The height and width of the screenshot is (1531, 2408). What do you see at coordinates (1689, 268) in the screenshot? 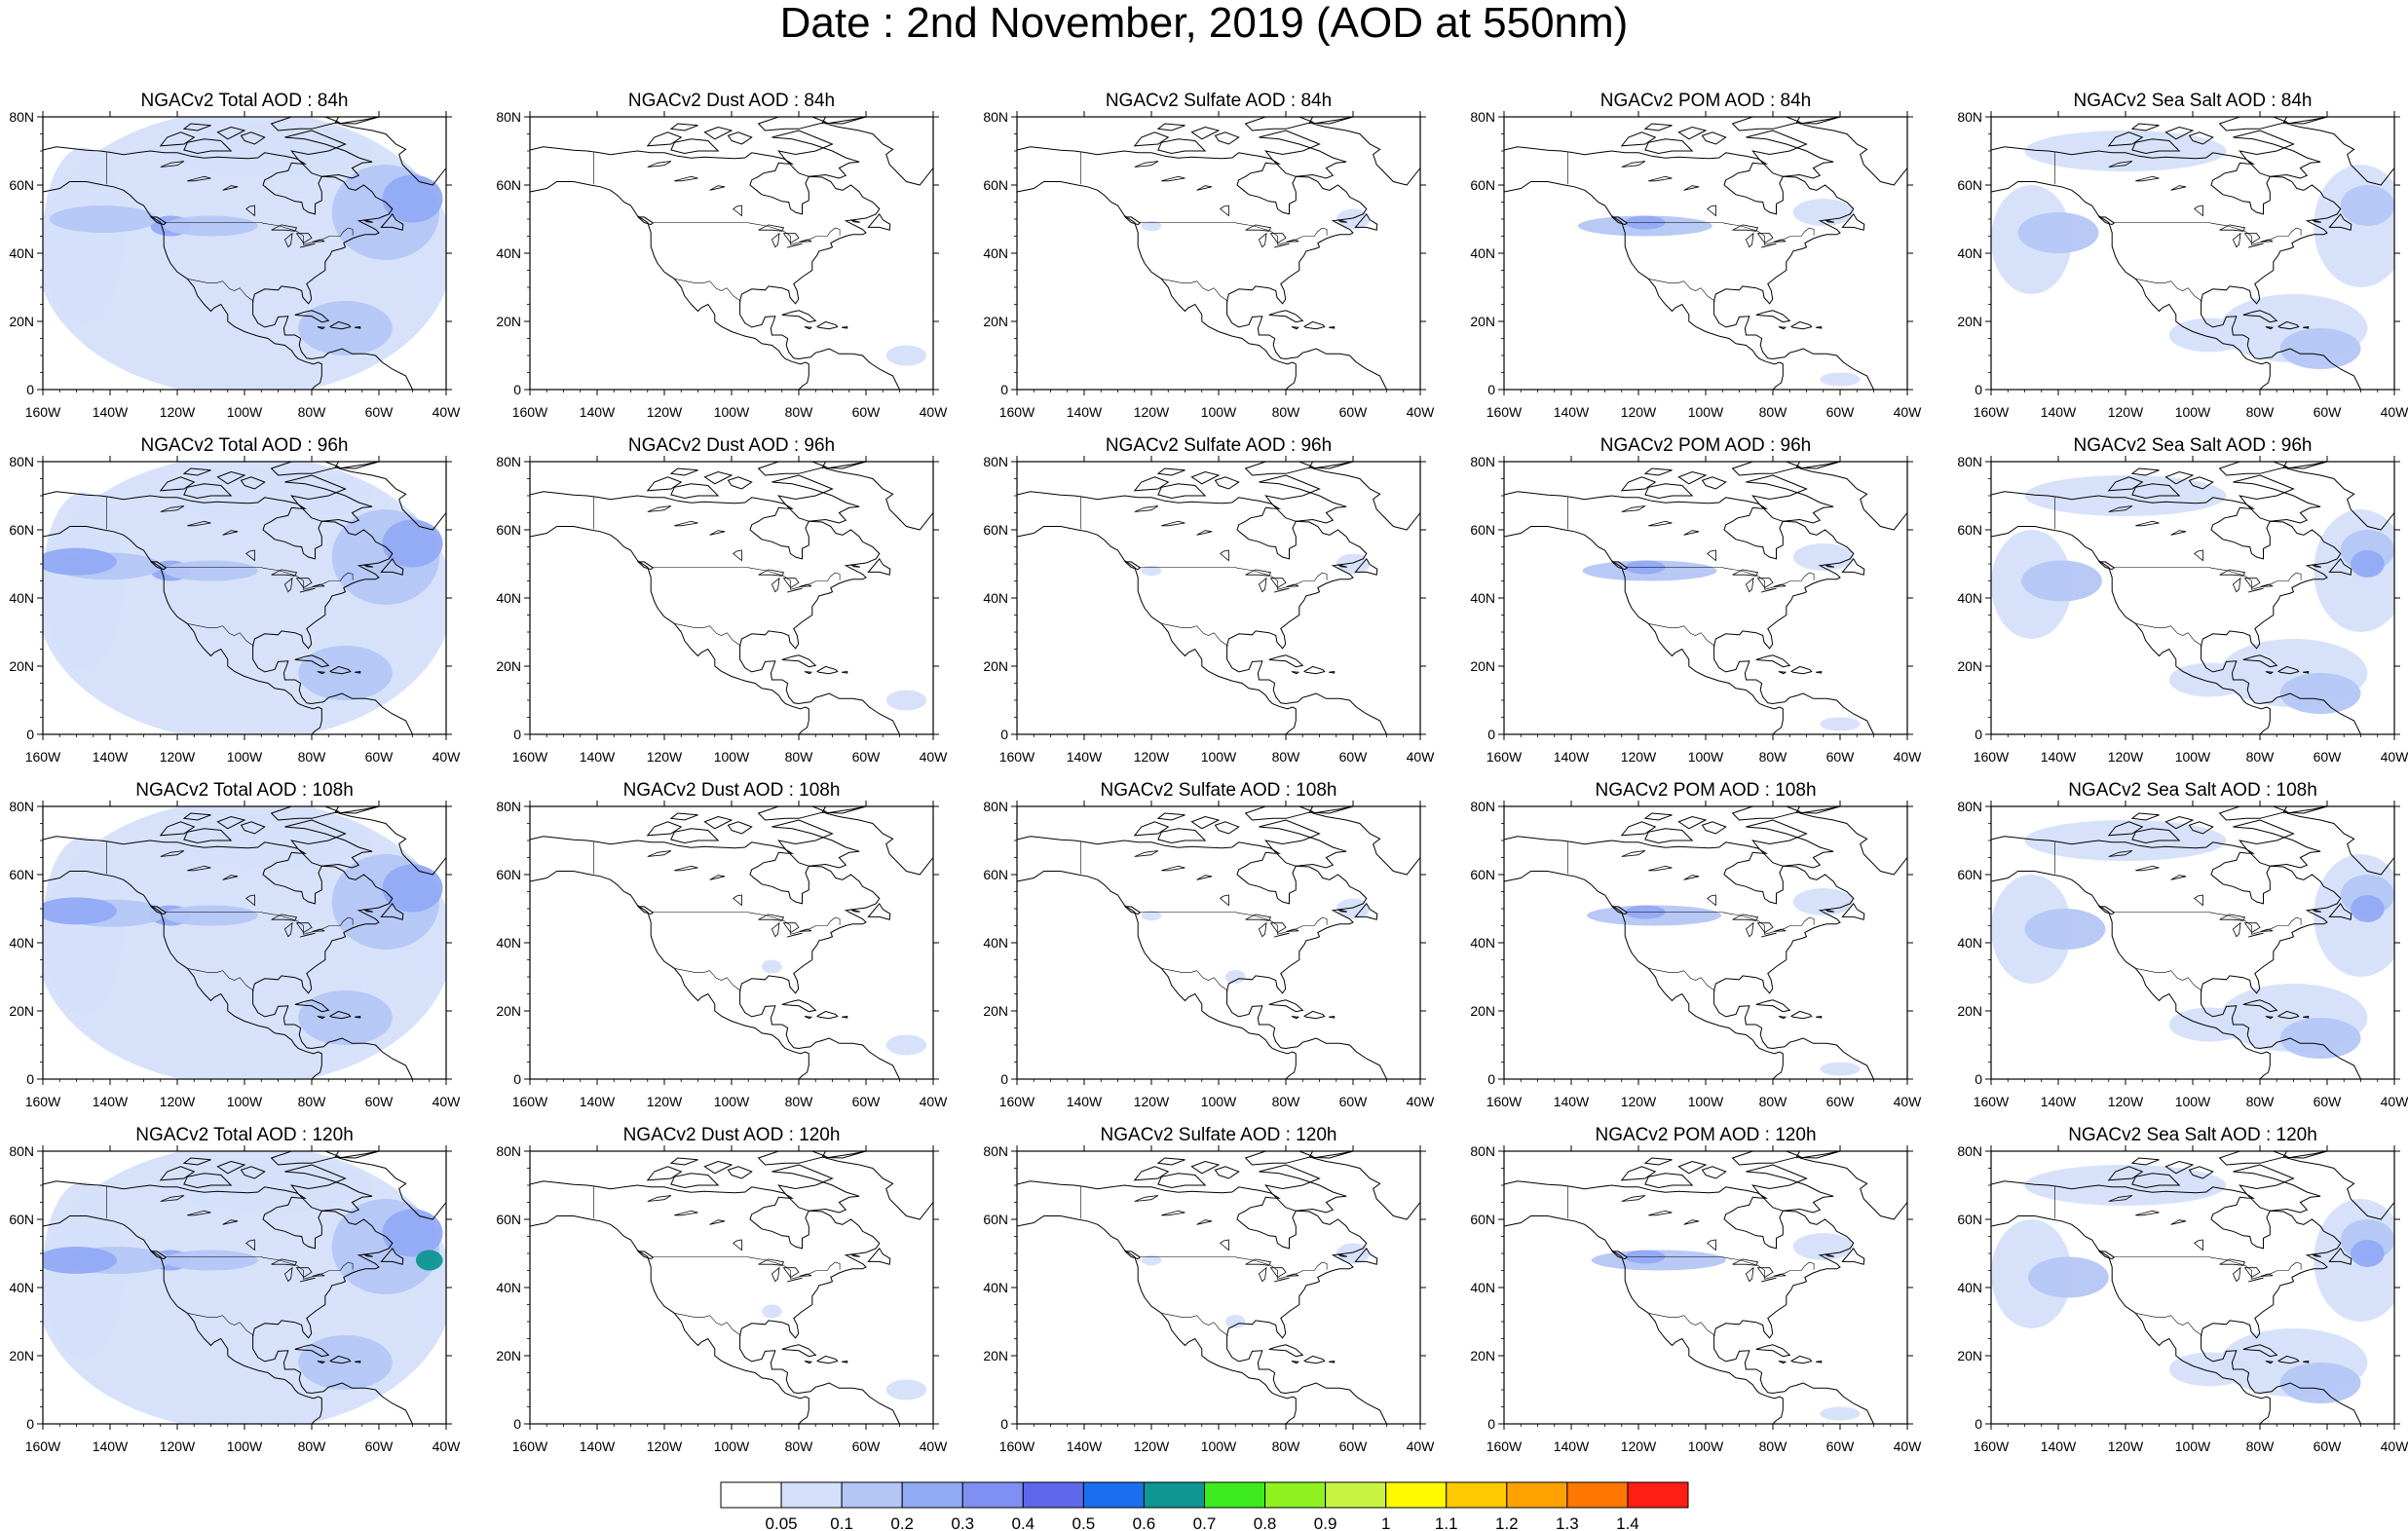
I see `coastline` at bounding box center [1689, 268].